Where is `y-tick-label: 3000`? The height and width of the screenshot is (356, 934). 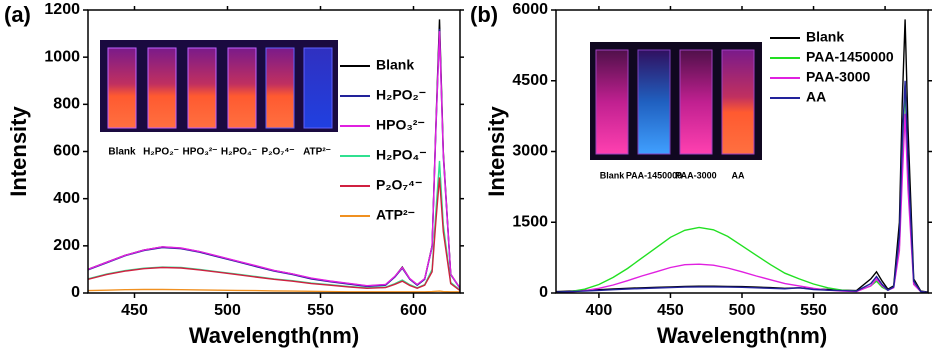 y-tick-label: 3000 is located at coordinates (530, 151).